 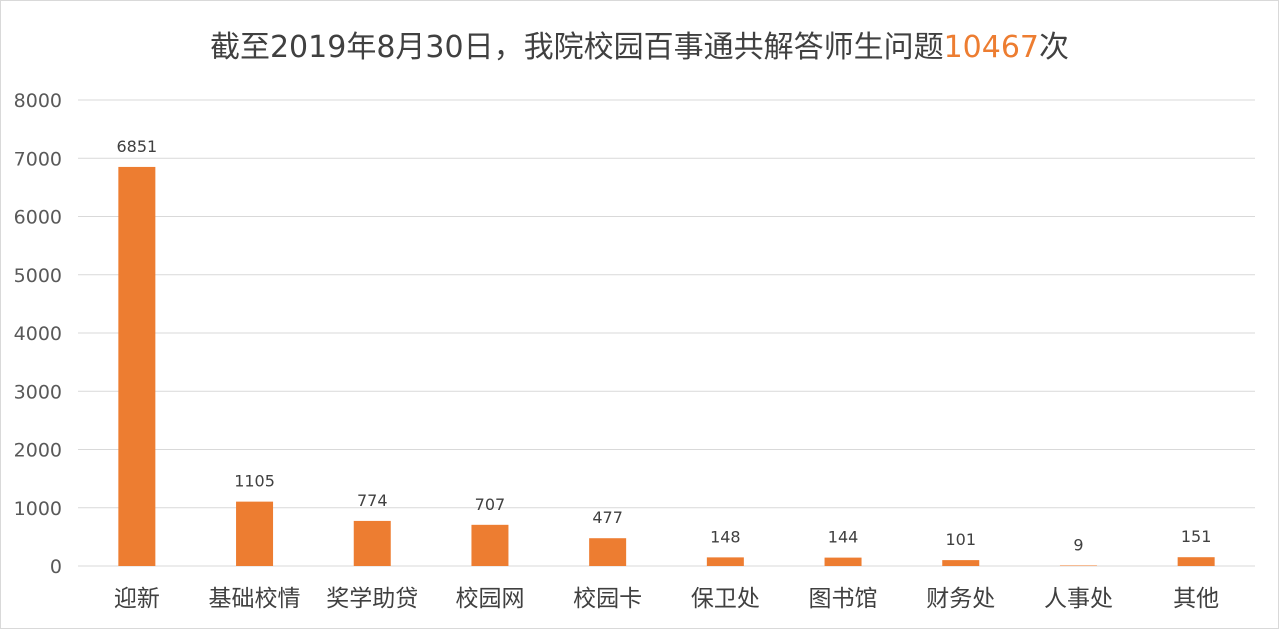 What do you see at coordinates (991, 47) in the screenshot?
I see `title-highlight-number: 10467` at bounding box center [991, 47].